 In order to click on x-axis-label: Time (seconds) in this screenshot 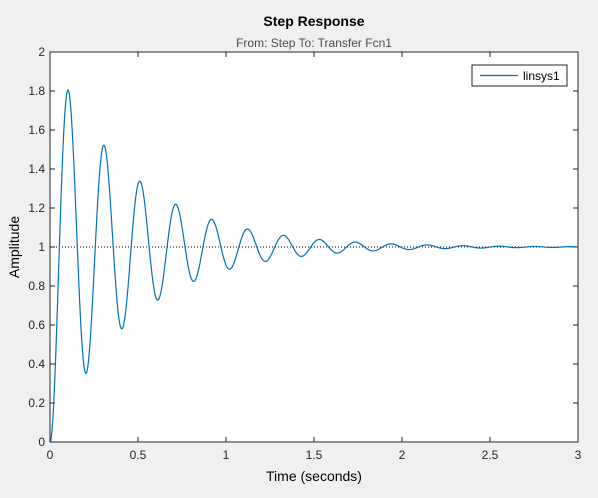, I will do `click(314, 476)`.